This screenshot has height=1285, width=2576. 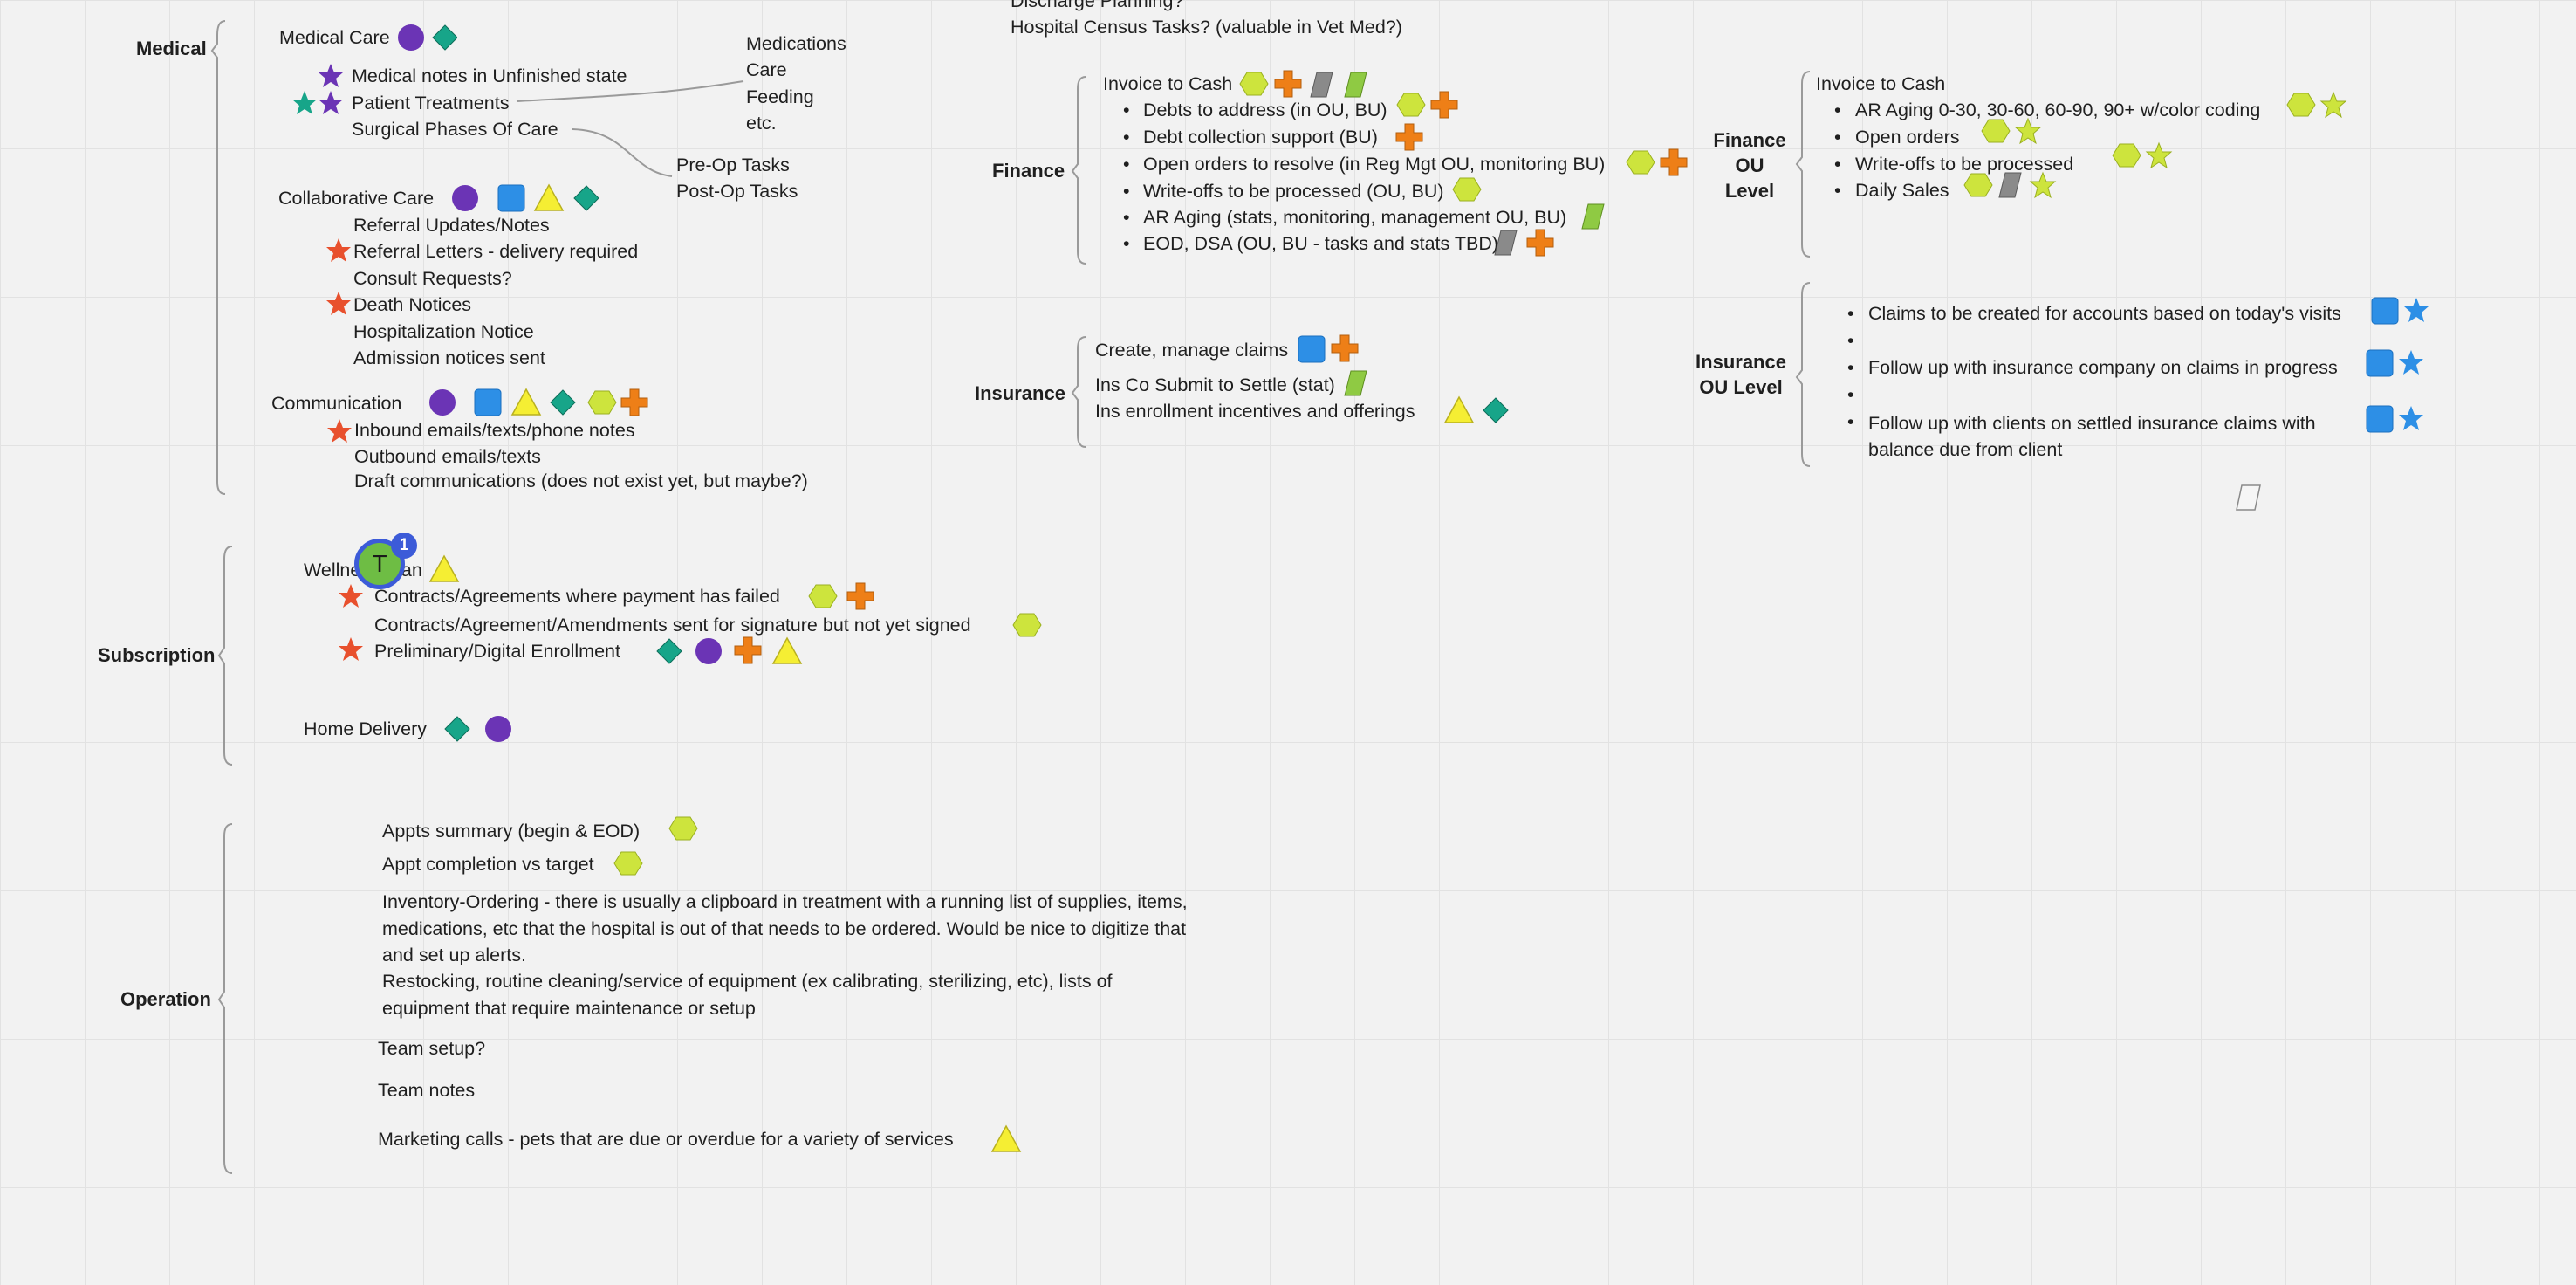 I want to click on preliminary-enrollment-icons, so click(x=729, y=650).